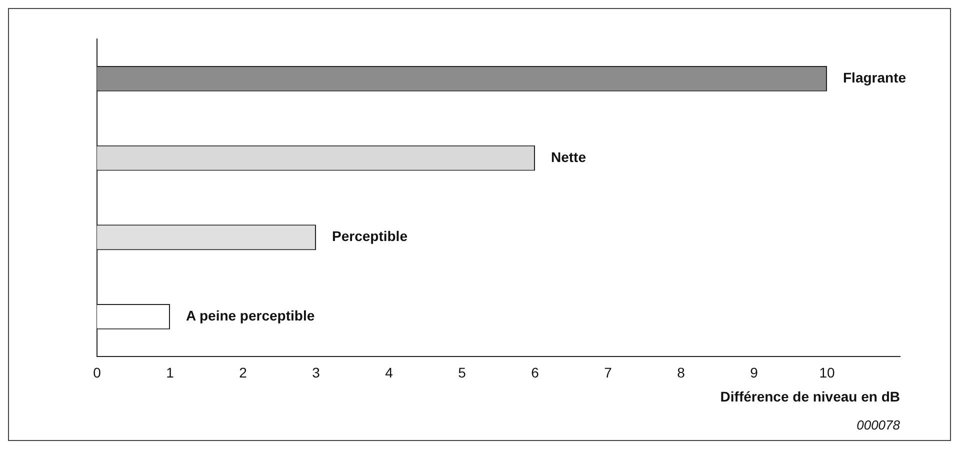 This screenshot has width=959, height=449. What do you see at coordinates (97, 372) in the screenshot?
I see `x-tick-label: 0` at bounding box center [97, 372].